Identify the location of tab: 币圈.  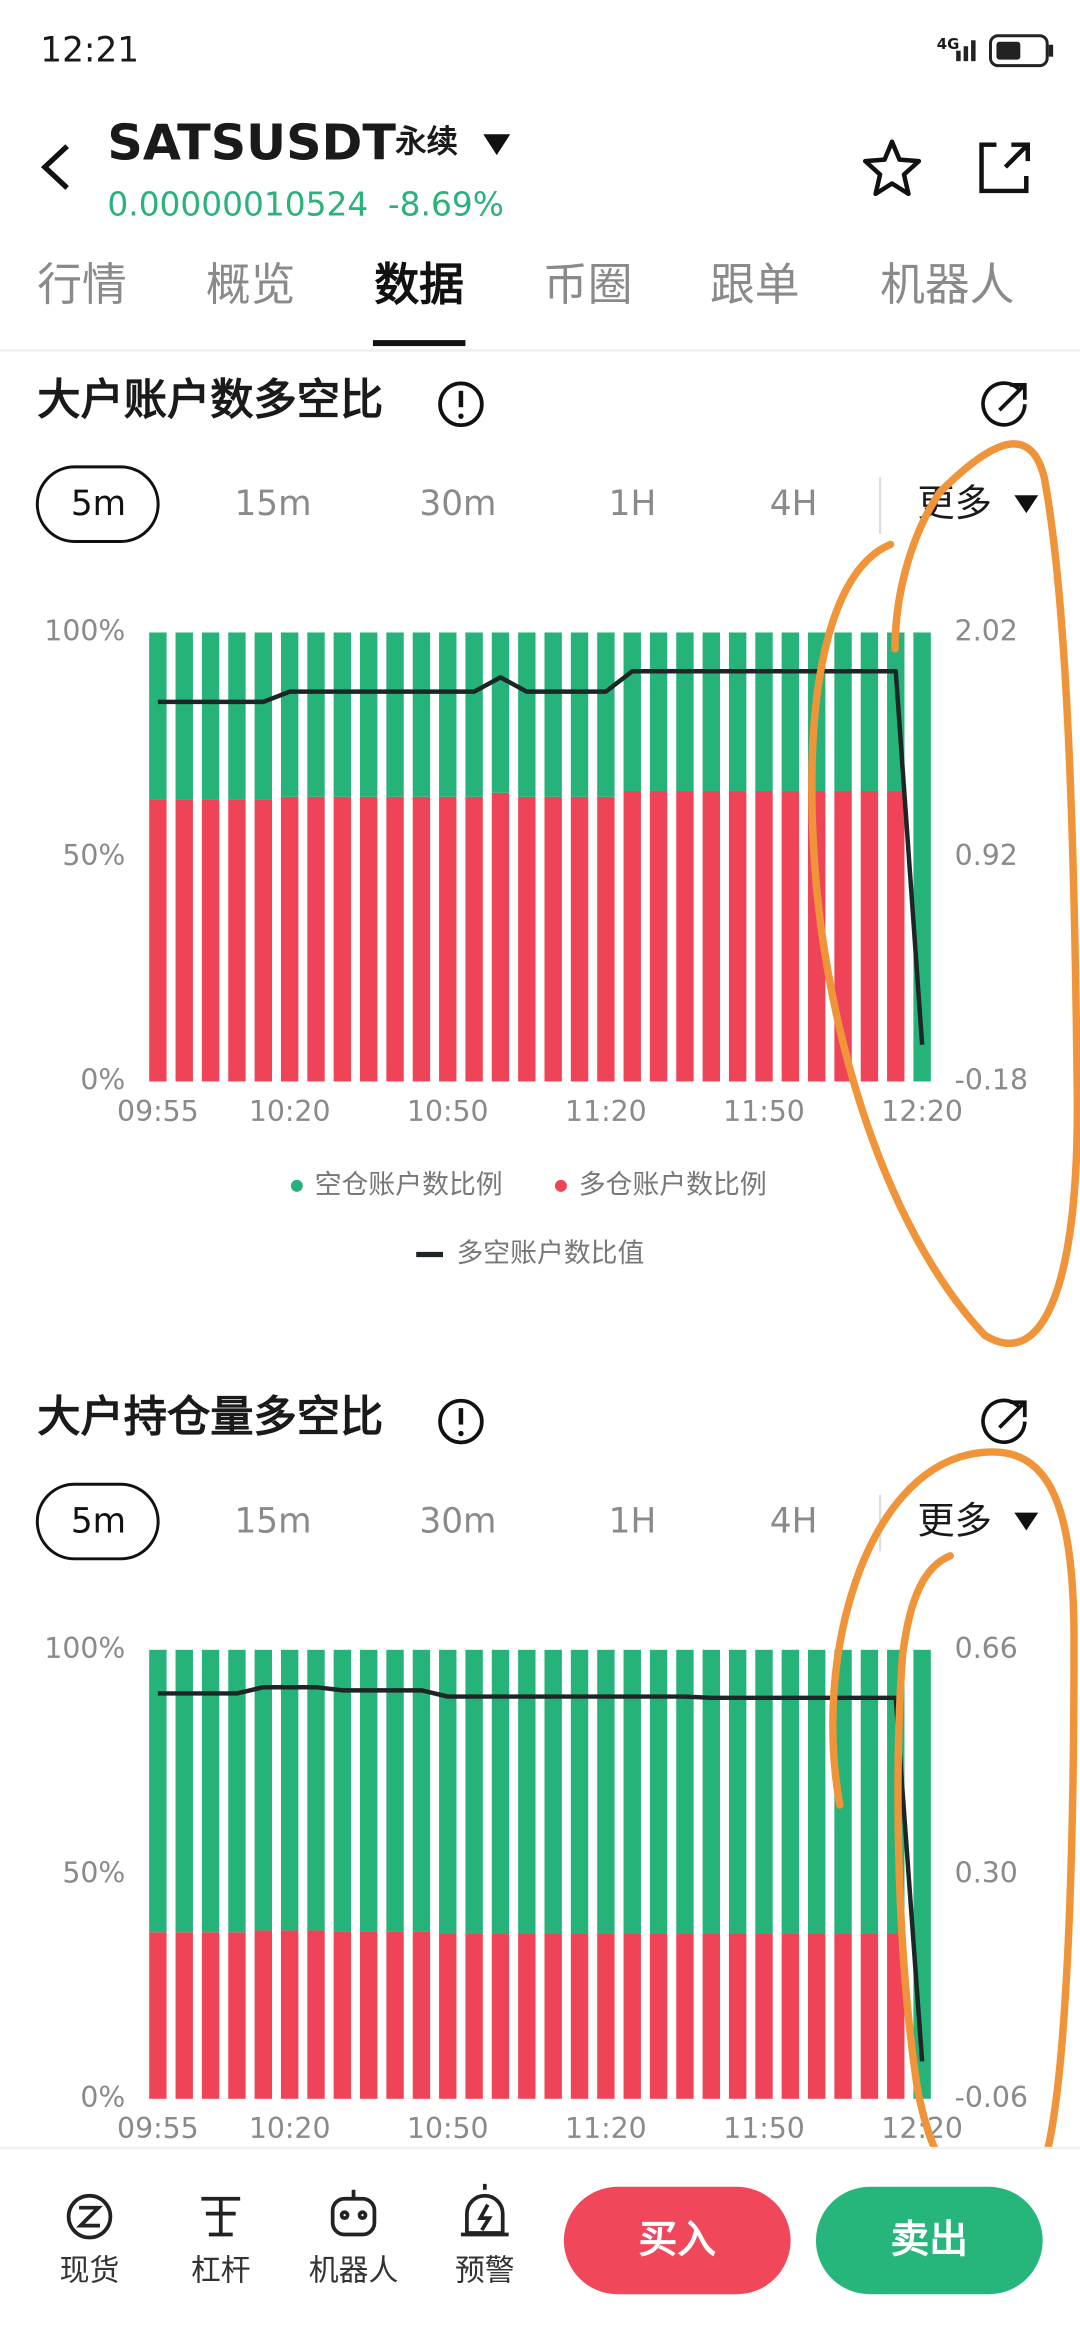
(588, 284).